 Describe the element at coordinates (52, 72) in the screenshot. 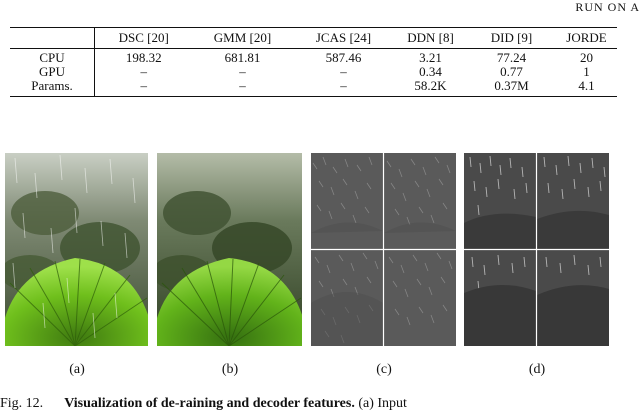

I see `row-label: GPU` at that location.